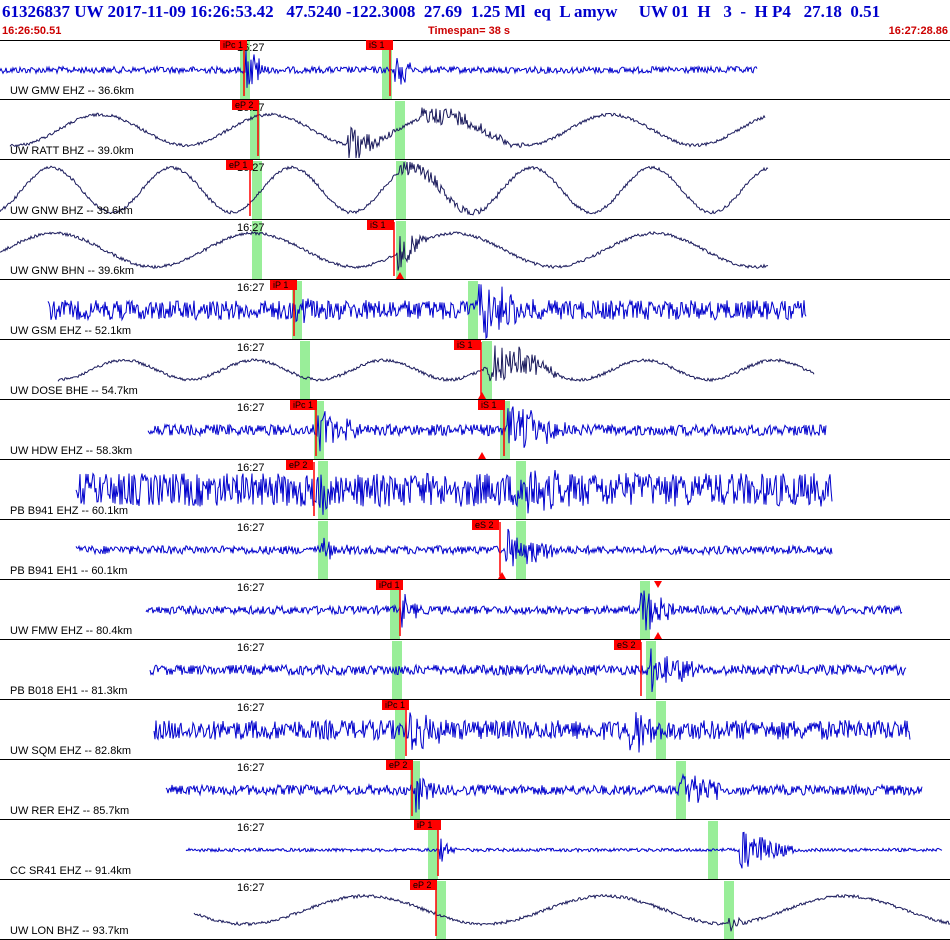 This screenshot has height=940, width=950. I want to click on trace-row: 16:27 iP 1 UW GSM EHZ -- 52.1km, so click(475, 310).